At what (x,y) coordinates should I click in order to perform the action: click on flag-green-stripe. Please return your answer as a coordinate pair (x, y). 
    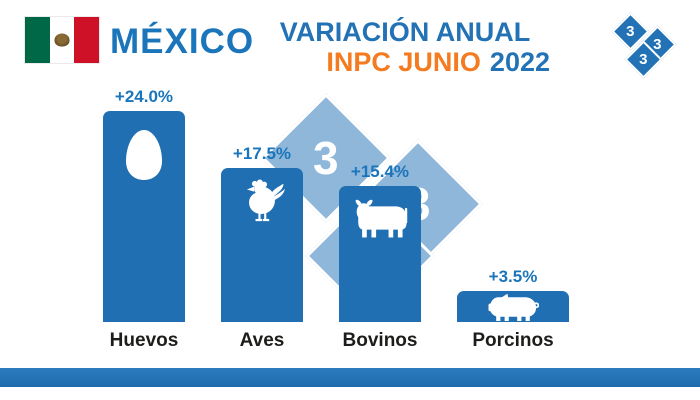
    Looking at the image, I should click on (37, 40).